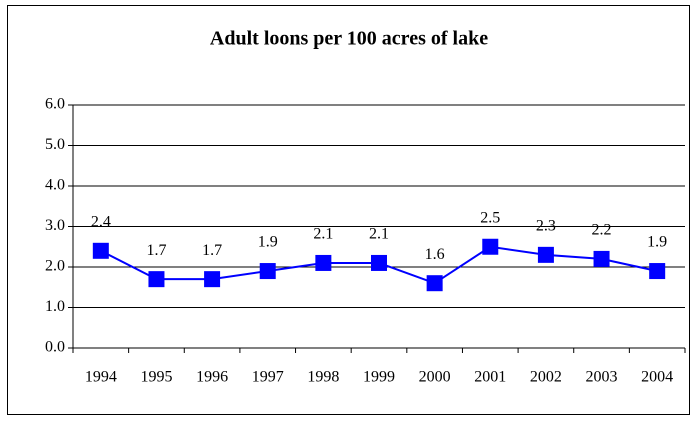 The image size is (699, 422). I want to click on chart-title: Adult loons per 100 acres of lake, so click(349, 39).